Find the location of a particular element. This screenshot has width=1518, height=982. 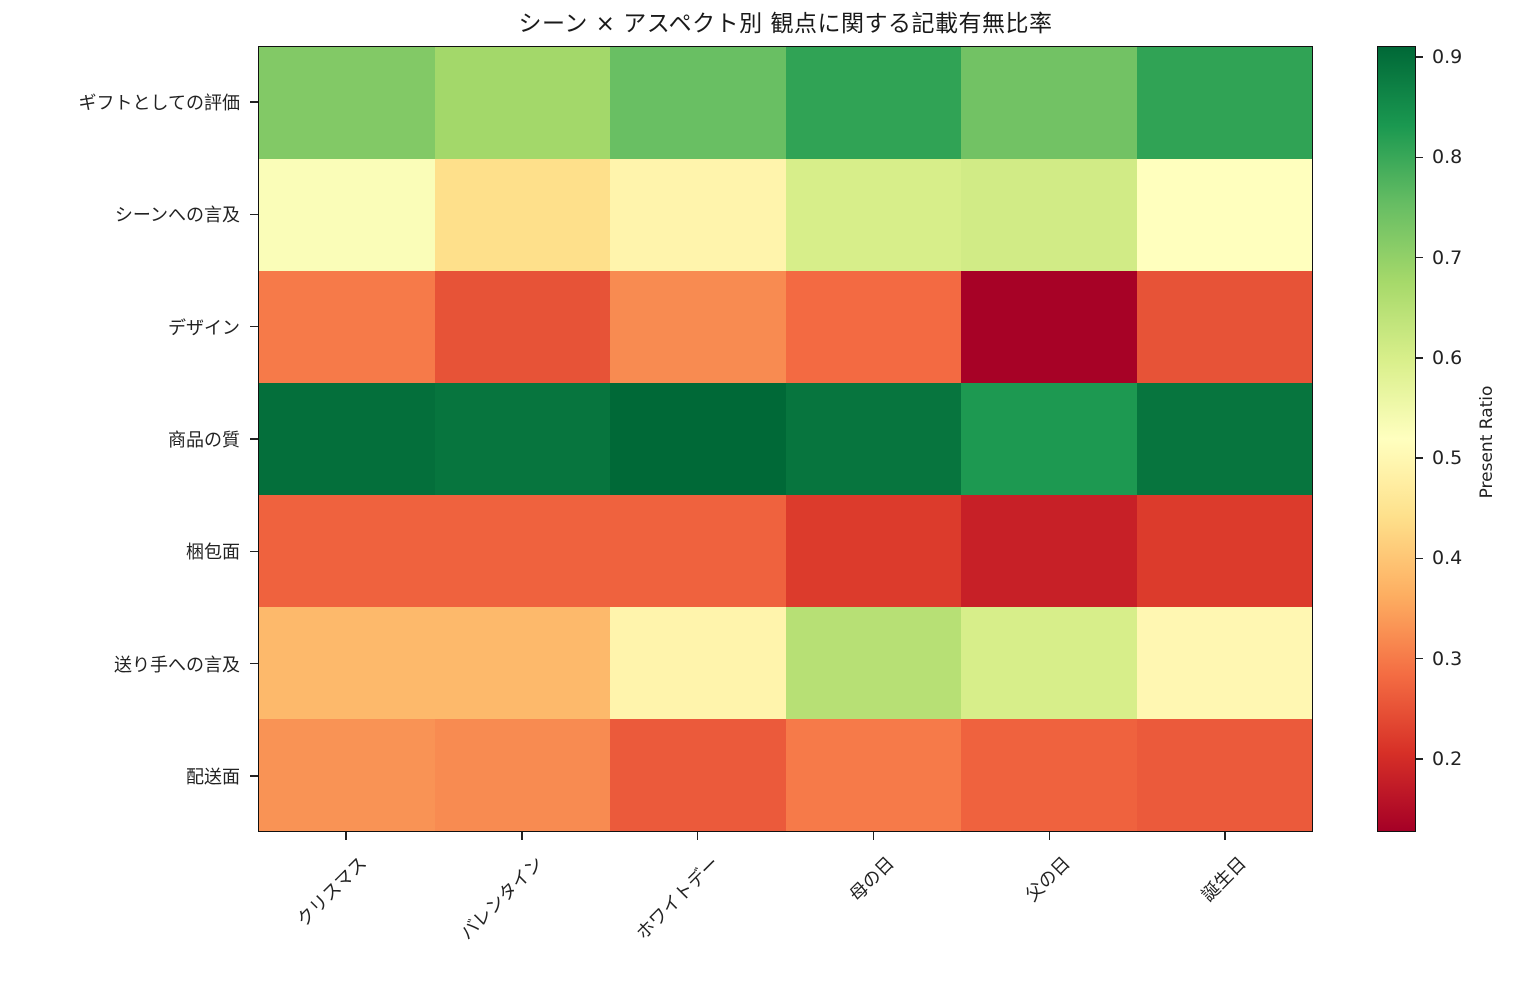

heatmap-cell: 0.18 is located at coordinates (1049, 551).